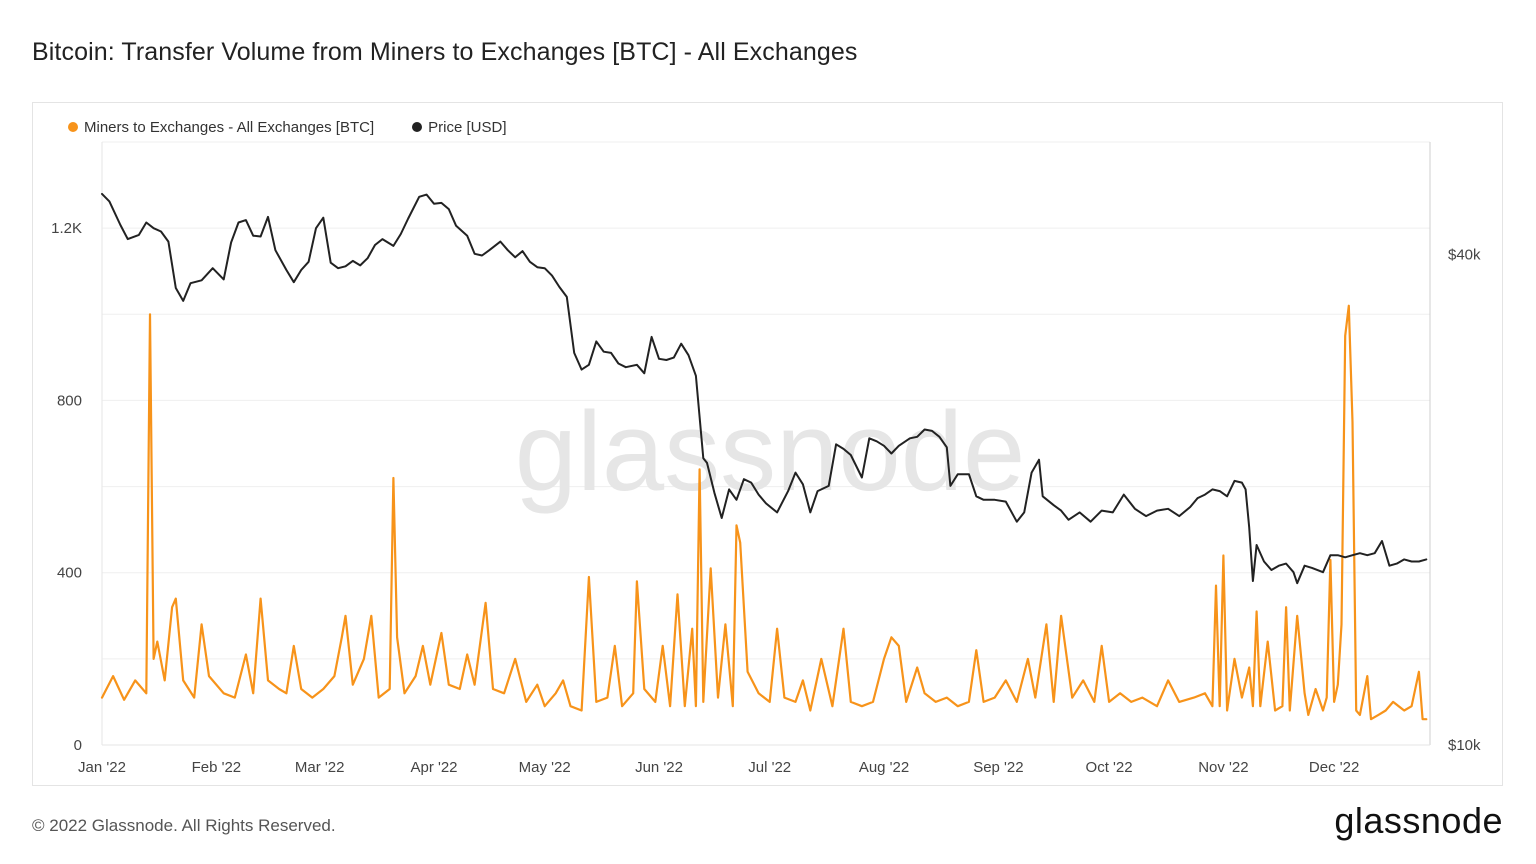  I want to click on x-tick-label: May '22, so click(545, 767).